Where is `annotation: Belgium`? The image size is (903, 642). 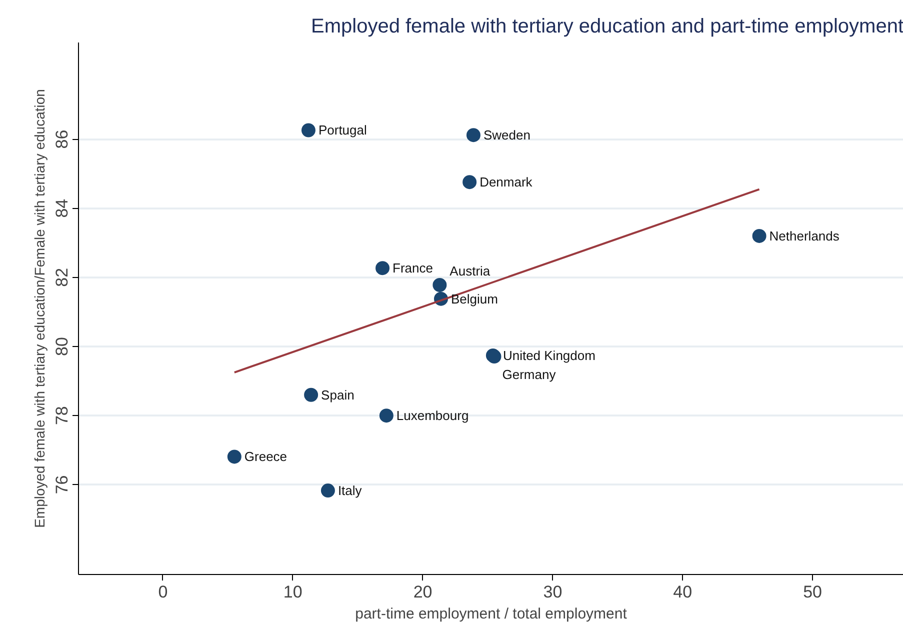 annotation: Belgium is located at coordinates (474, 298).